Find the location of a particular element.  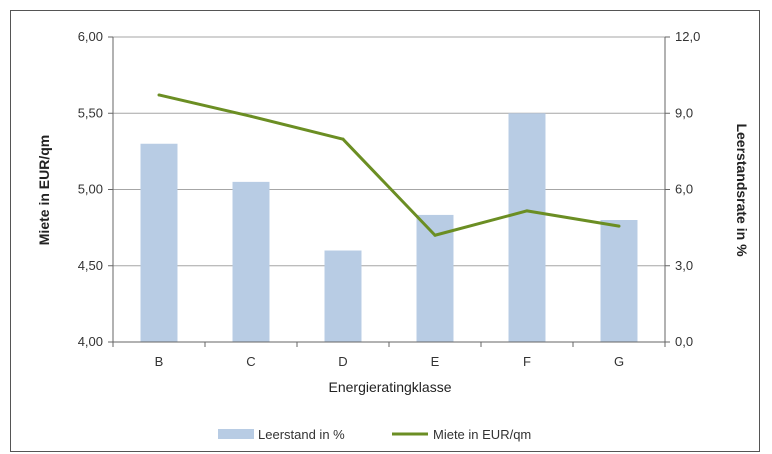

bar-G is located at coordinates (619, 281).